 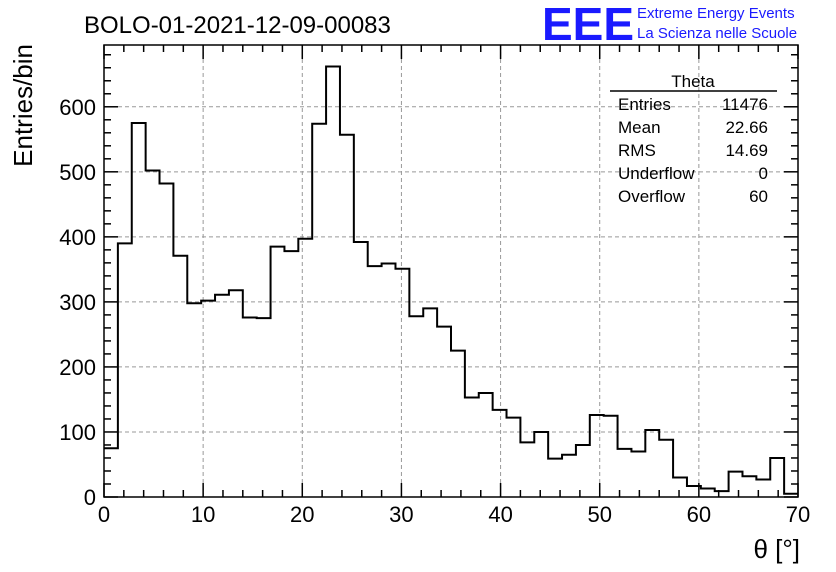 I want to click on y-tick-label: 500, so click(x=77, y=172).